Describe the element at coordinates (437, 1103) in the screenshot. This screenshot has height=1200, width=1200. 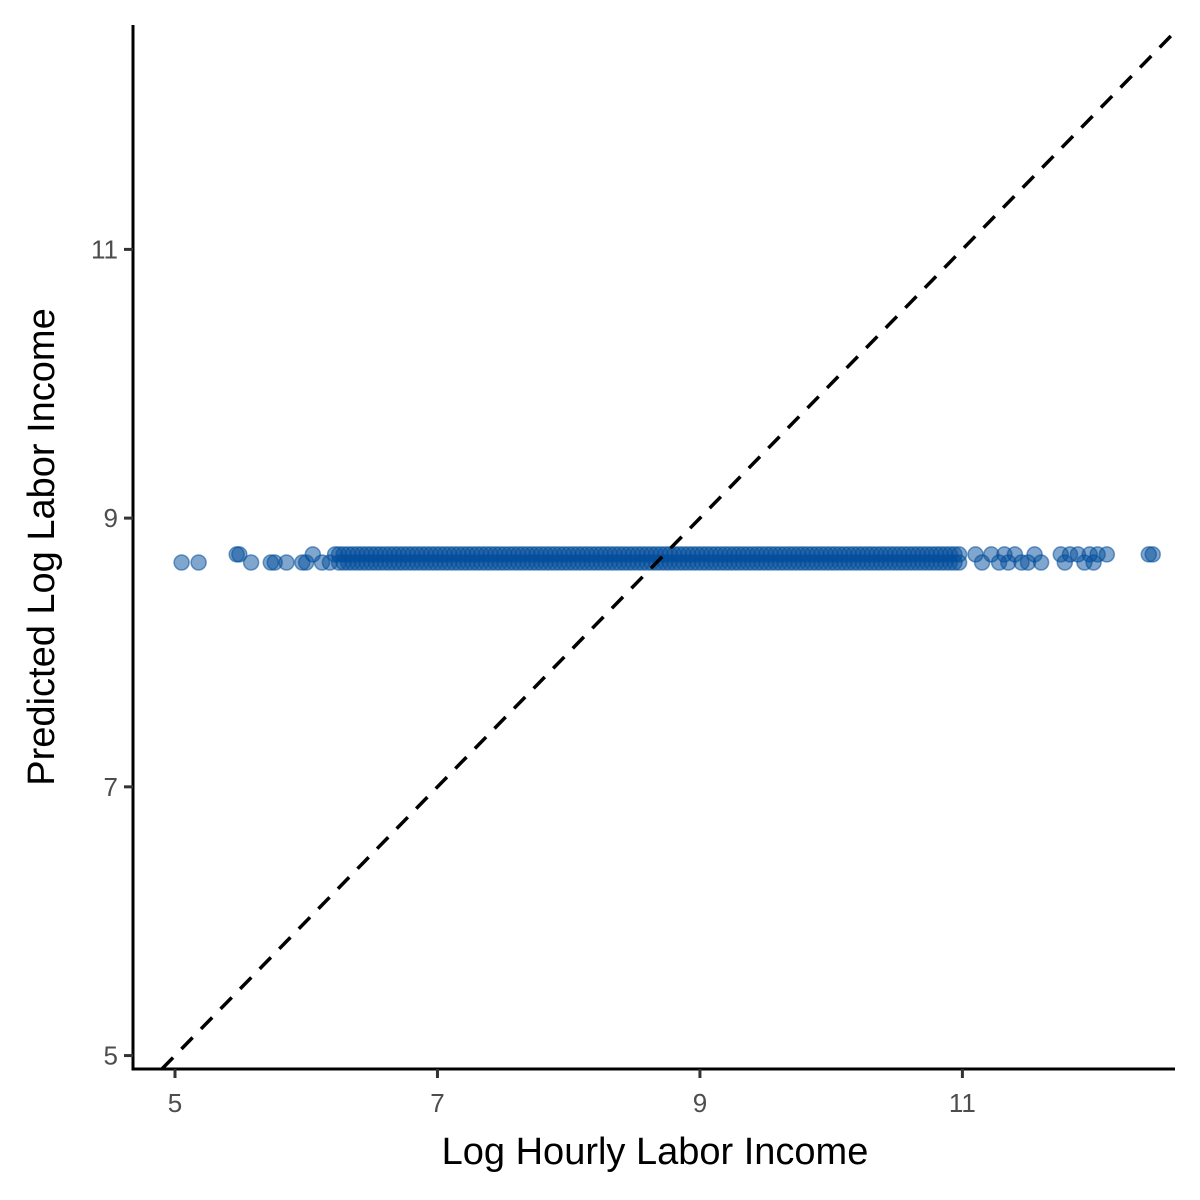
I see `x-tick-label: 7` at that location.